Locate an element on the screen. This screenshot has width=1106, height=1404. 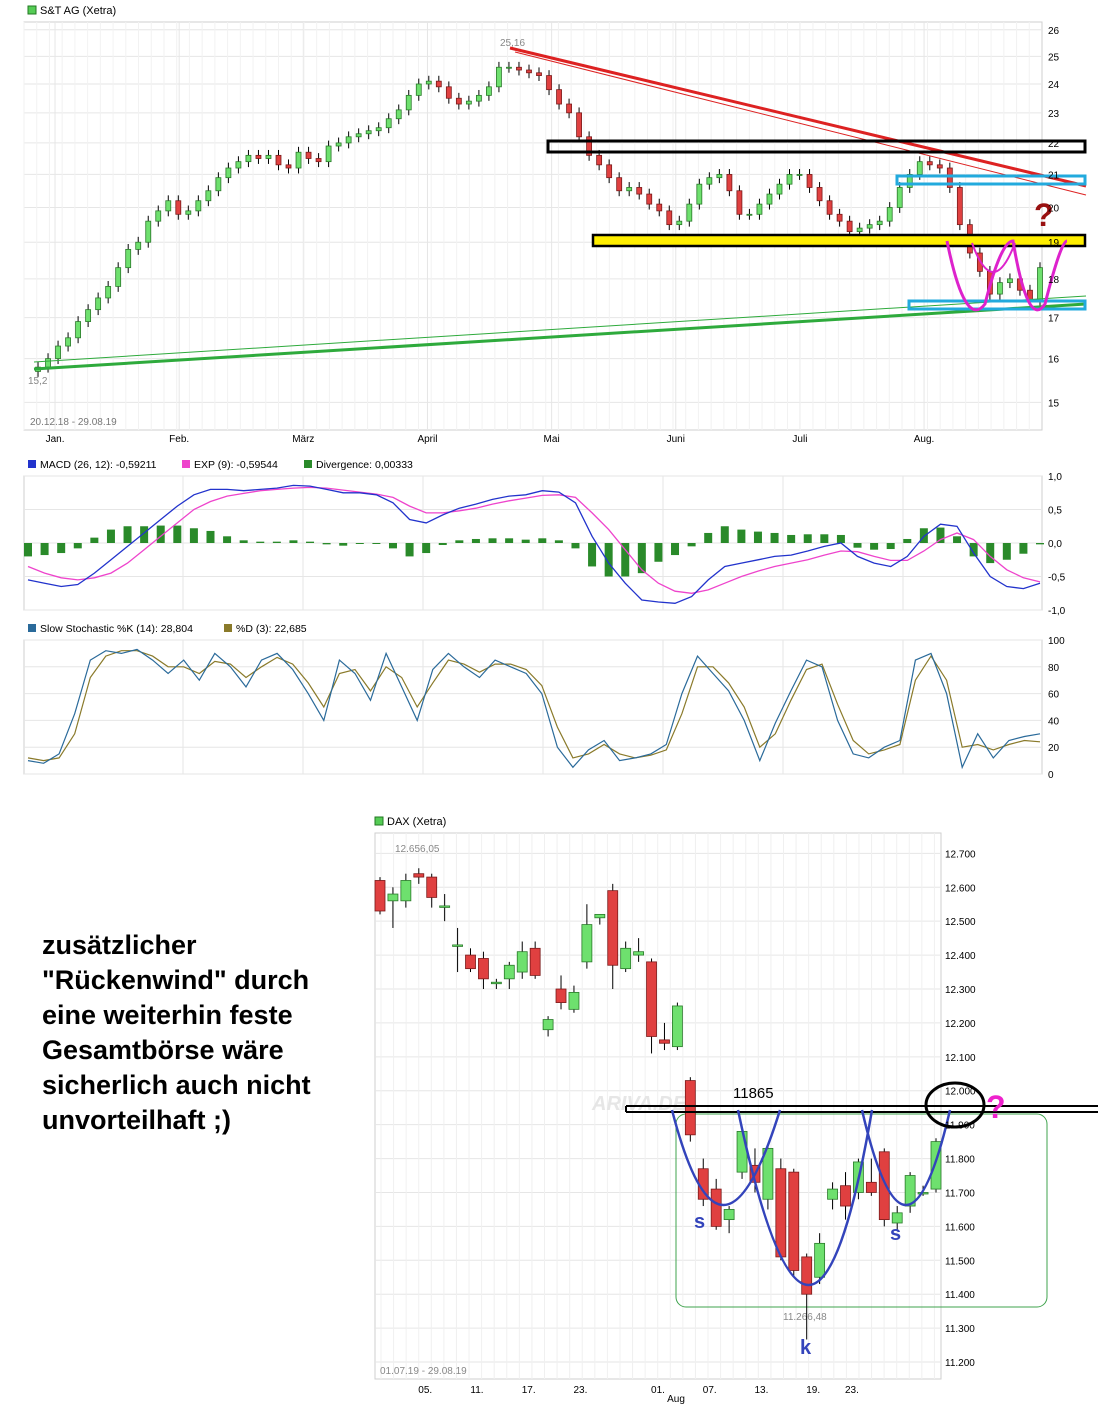
dax-green-frame is located at coordinates (861, 1210).